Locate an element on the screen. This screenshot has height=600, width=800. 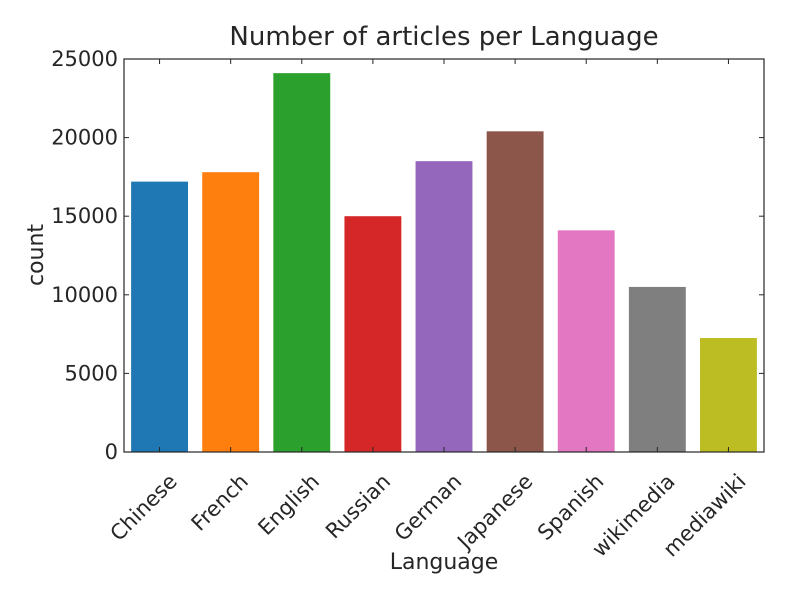
y-tick-label: 5000 is located at coordinates (91, 373).